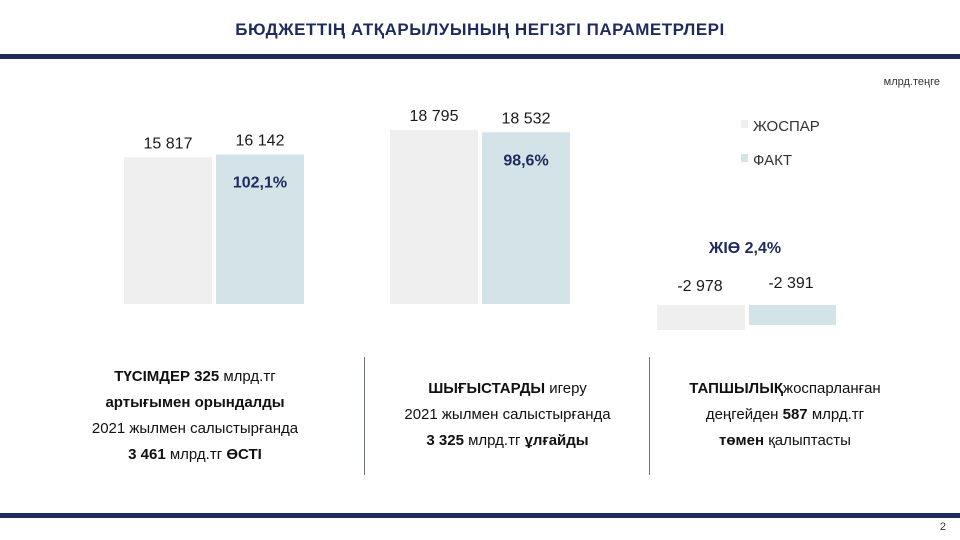 This screenshot has height=540, width=960. I want to click on legend-label-fact: ФАКТ, so click(772, 160).